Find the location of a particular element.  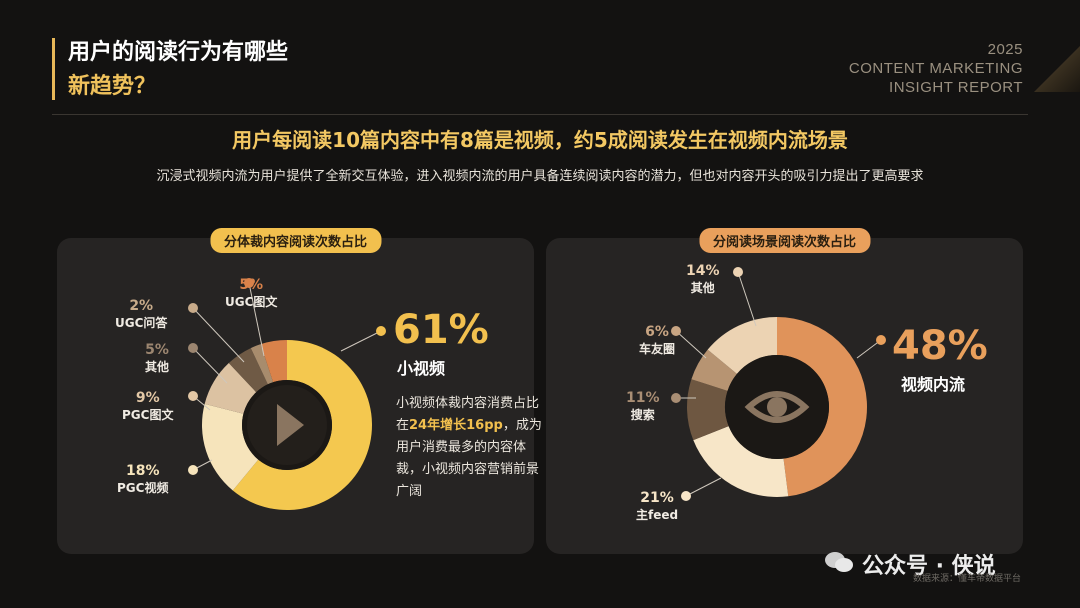

slice-pgc-video is located at coordinates (230, 447).